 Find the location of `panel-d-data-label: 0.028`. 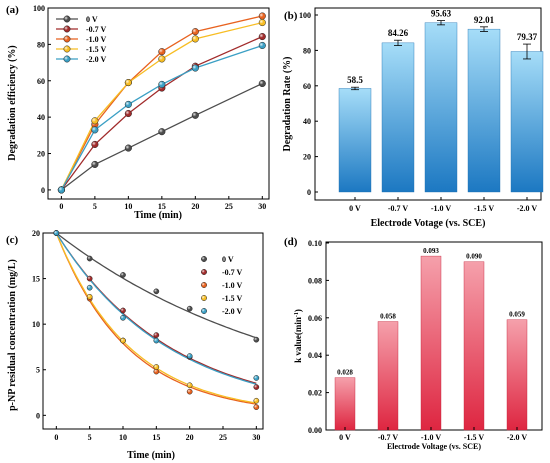

panel-d-data-label: 0.028 is located at coordinates (345, 373).